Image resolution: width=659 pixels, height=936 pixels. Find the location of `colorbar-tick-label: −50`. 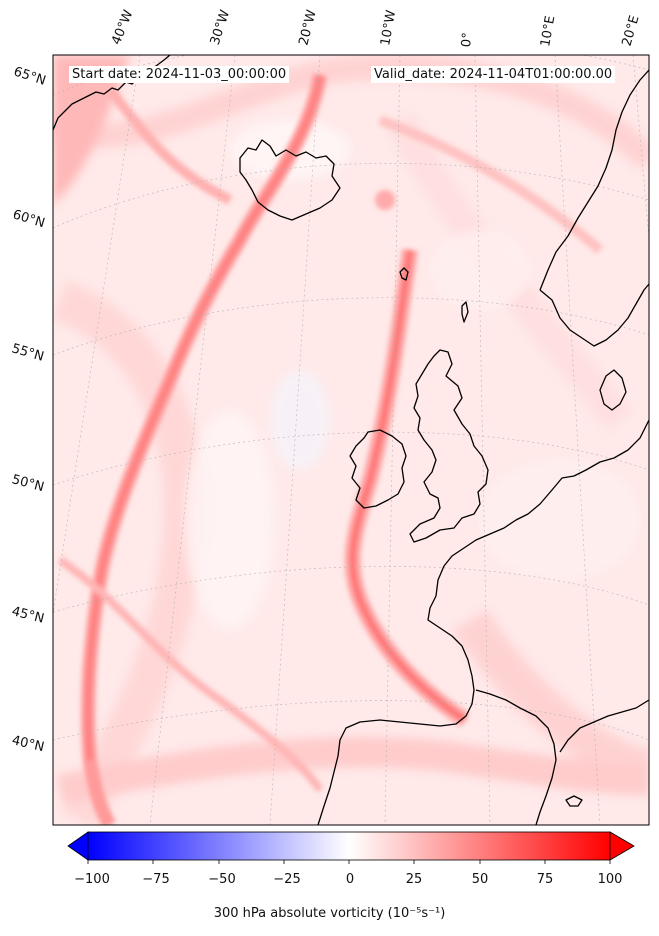

colorbar-tick-label: −50 is located at coordinates (222, 879).